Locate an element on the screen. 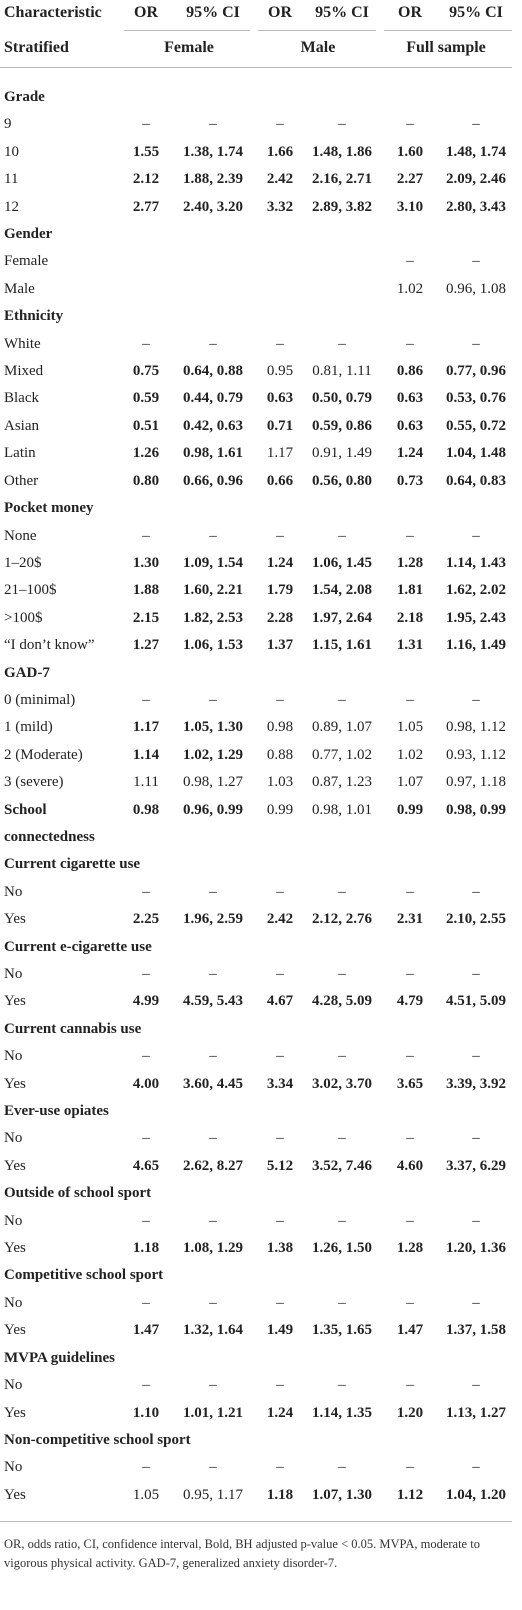 The image size is (522, 1610). cell: 1.30 is located at coordinates (146, 562).